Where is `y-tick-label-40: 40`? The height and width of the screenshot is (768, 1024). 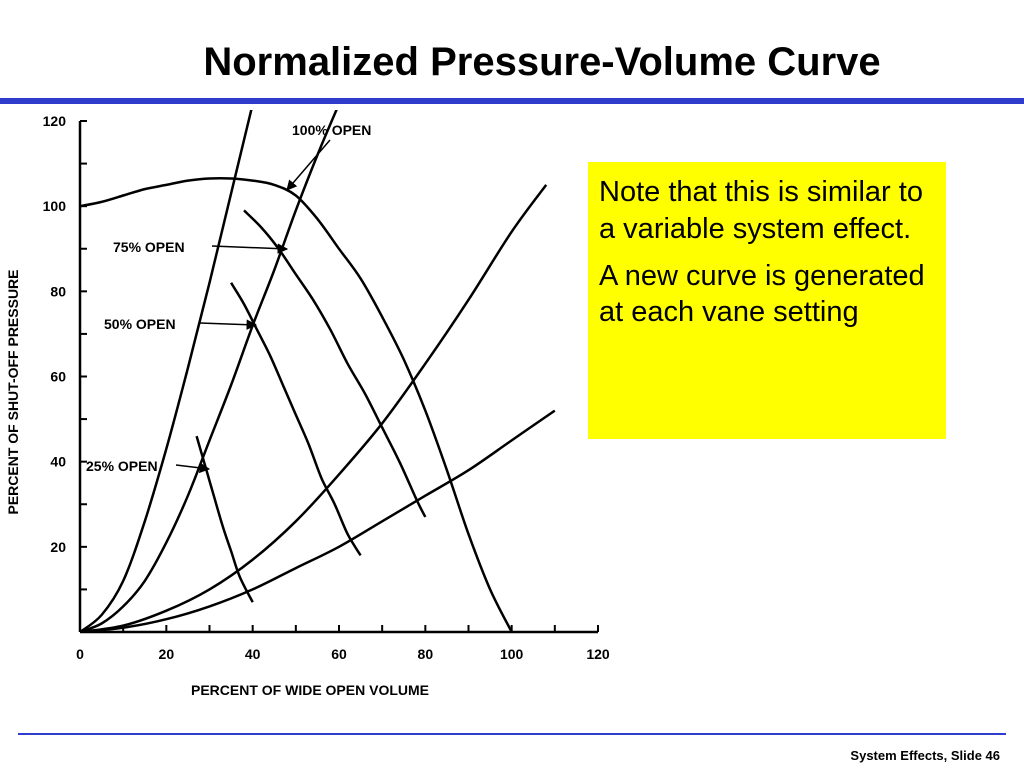
y-tick-label-40: 40 is located at coordinates (58, 462).